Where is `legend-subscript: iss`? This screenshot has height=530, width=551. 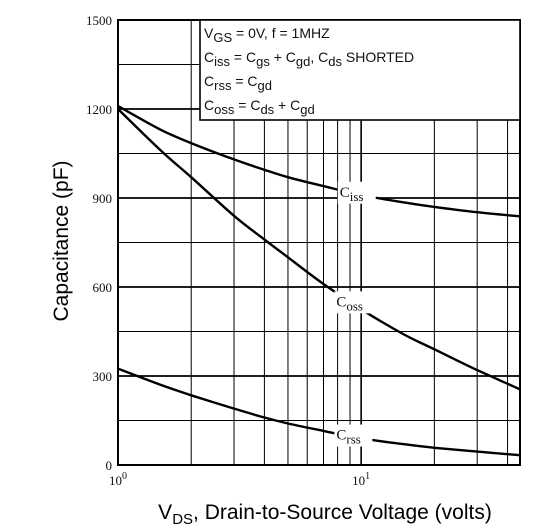
legend-subscript: iss is located at coordinates (222, 61).